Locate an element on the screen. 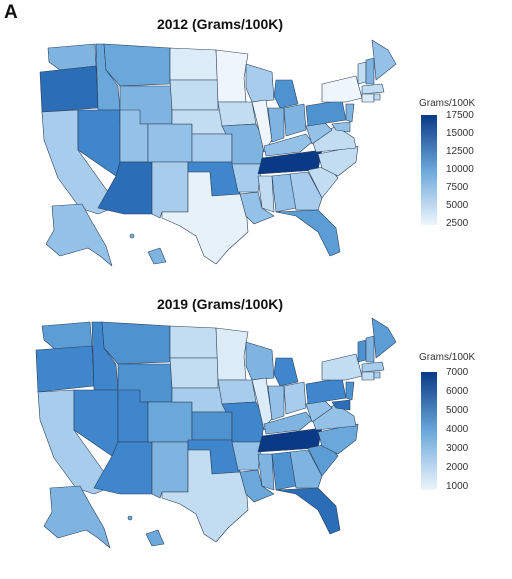 This screenshot has width=512, height=579. legend-bar-2012 is located at coordinates (429, 170).